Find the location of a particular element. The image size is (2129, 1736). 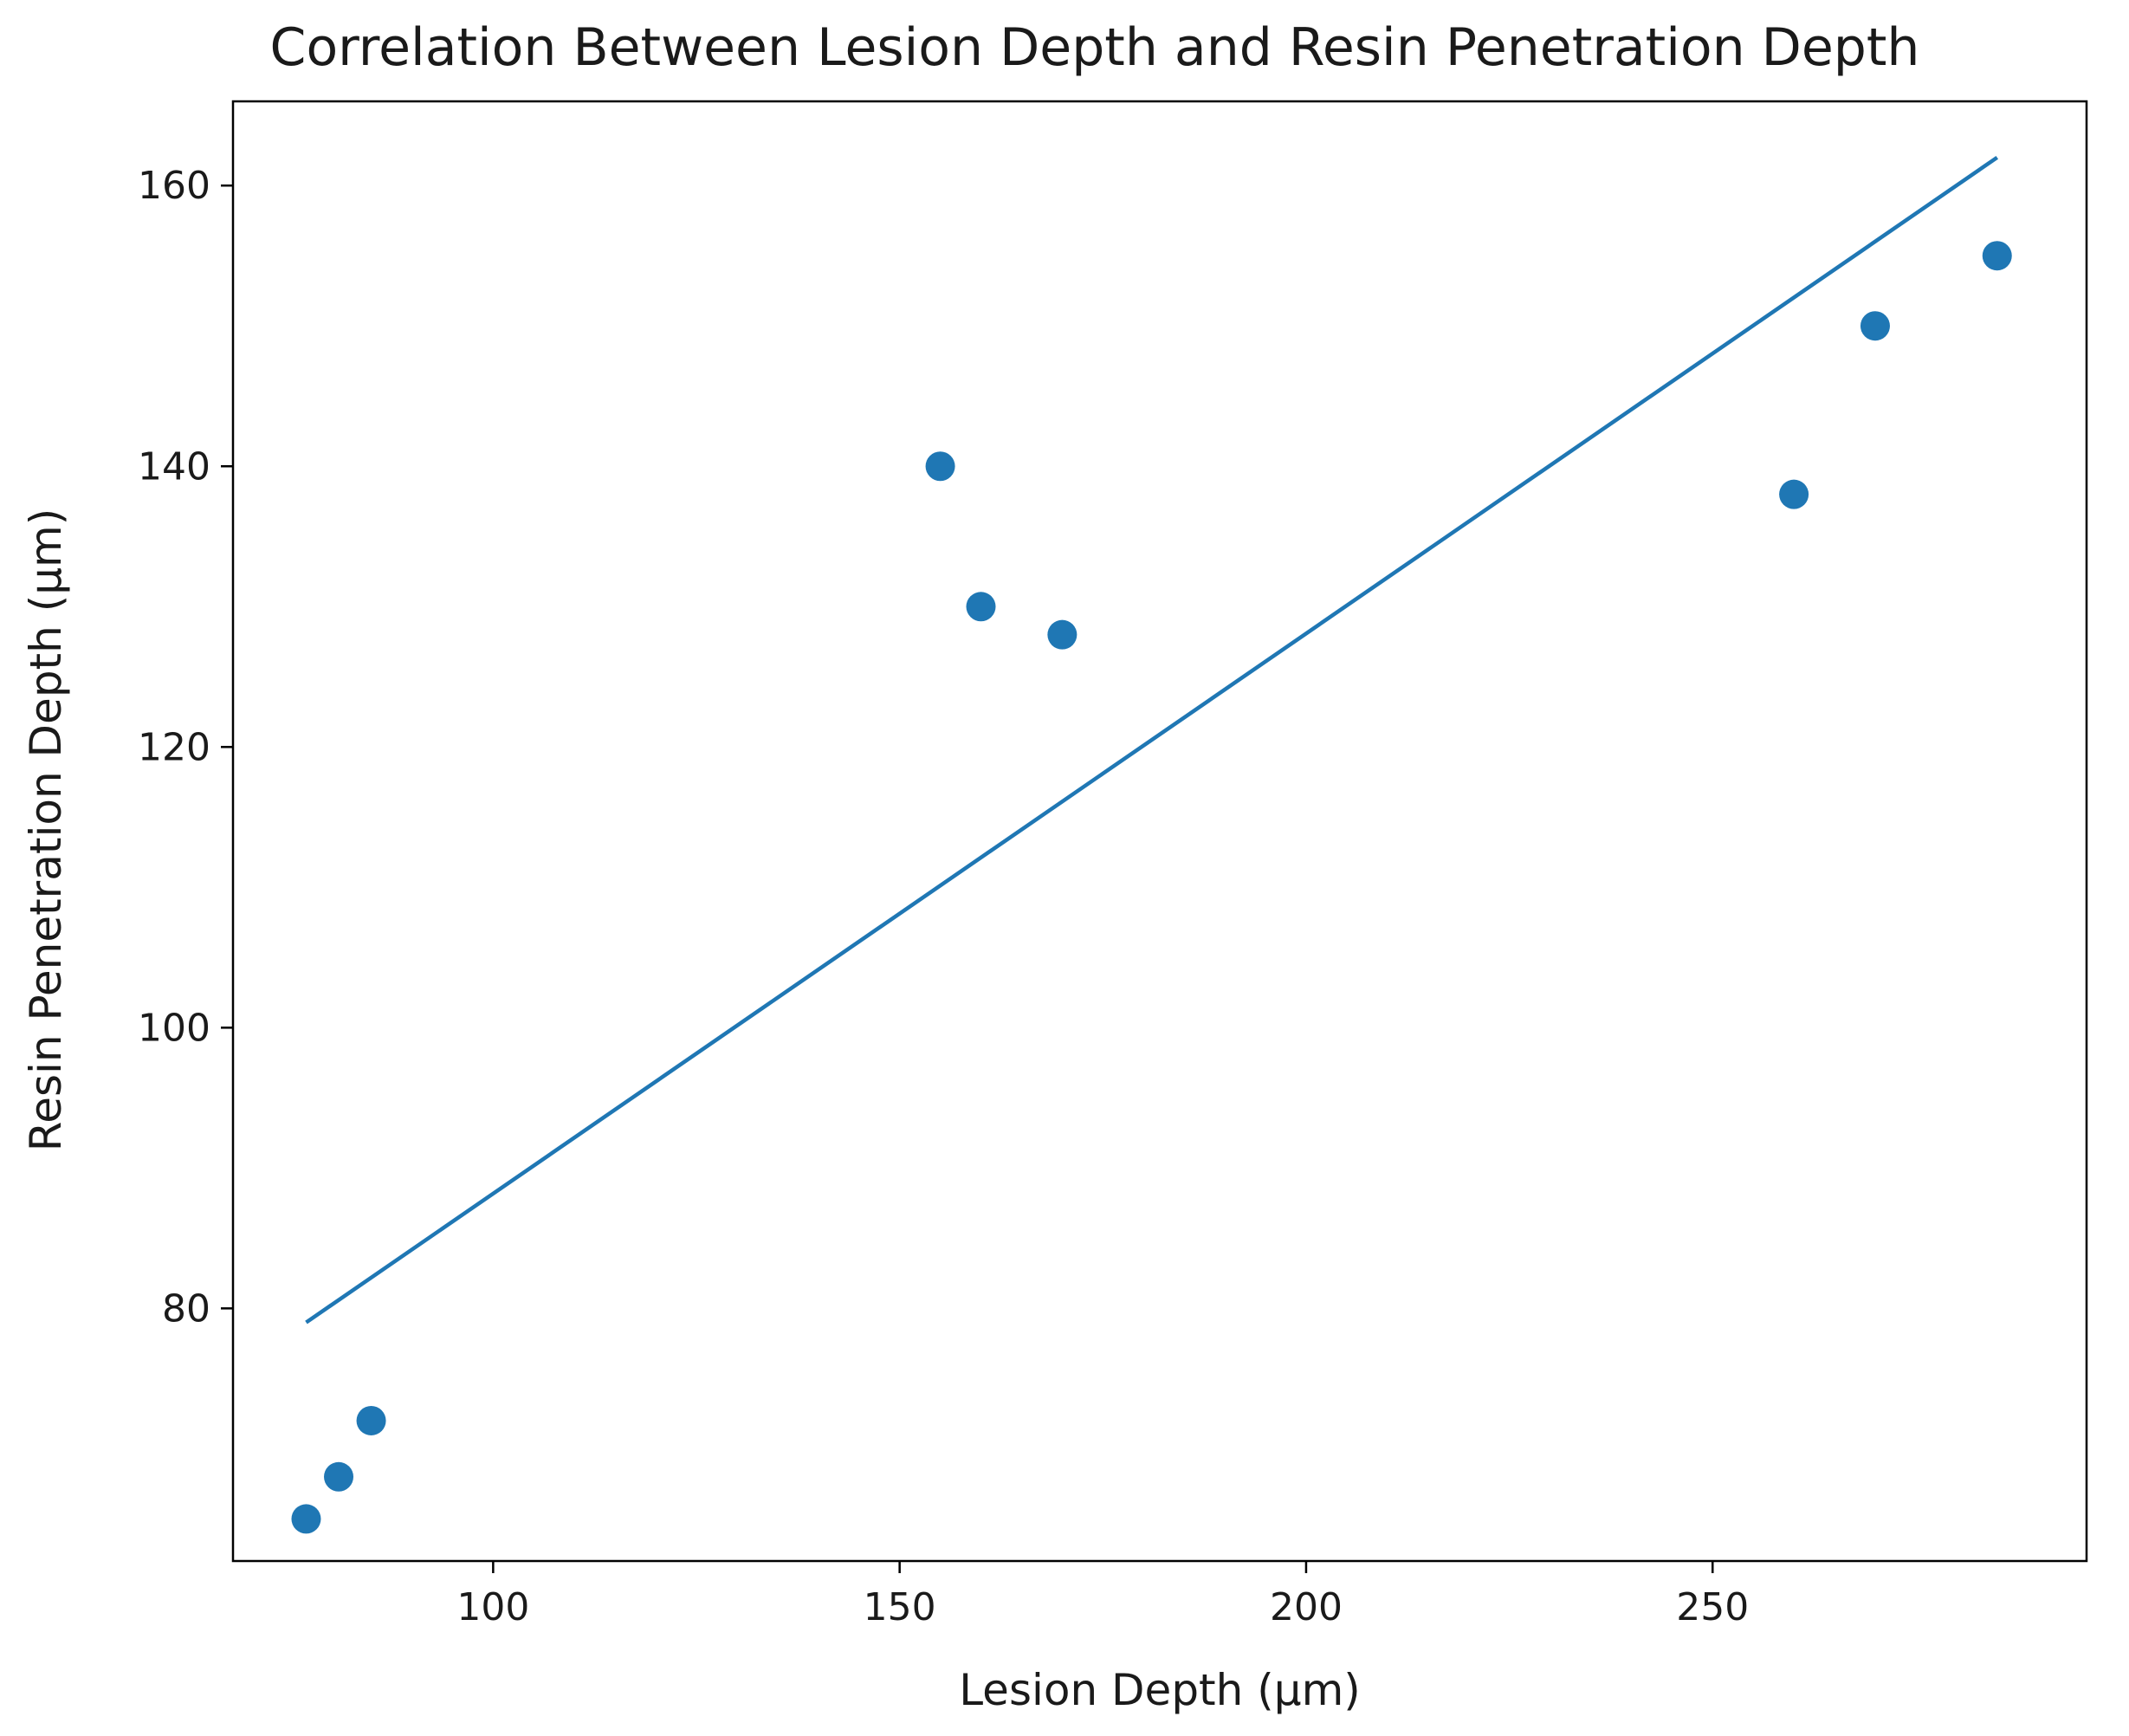

y-tick-label: 80 is located at coordinates (186, 1308).